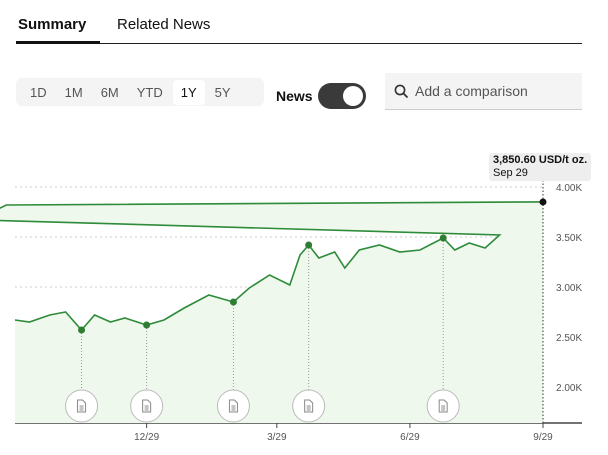 Image resolution: width=608 pixels, height=455 pixels. Describe the element at coordinates (353, 96) in the screenshot. I see `toggle-knob` at that location.